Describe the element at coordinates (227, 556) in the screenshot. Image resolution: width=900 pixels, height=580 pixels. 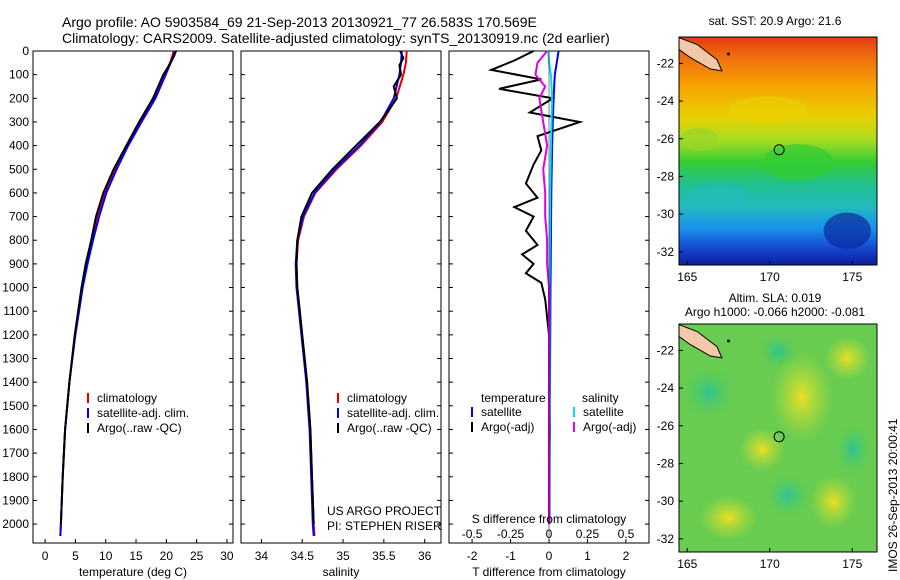
I see `x-tick-label: 30` at that location.